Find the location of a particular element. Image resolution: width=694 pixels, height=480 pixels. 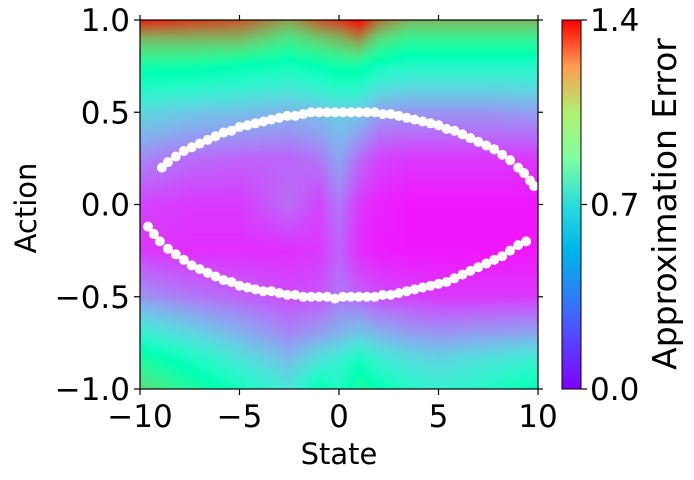

colorbar-label: Approximation Error is located at coordinates (664, 204).